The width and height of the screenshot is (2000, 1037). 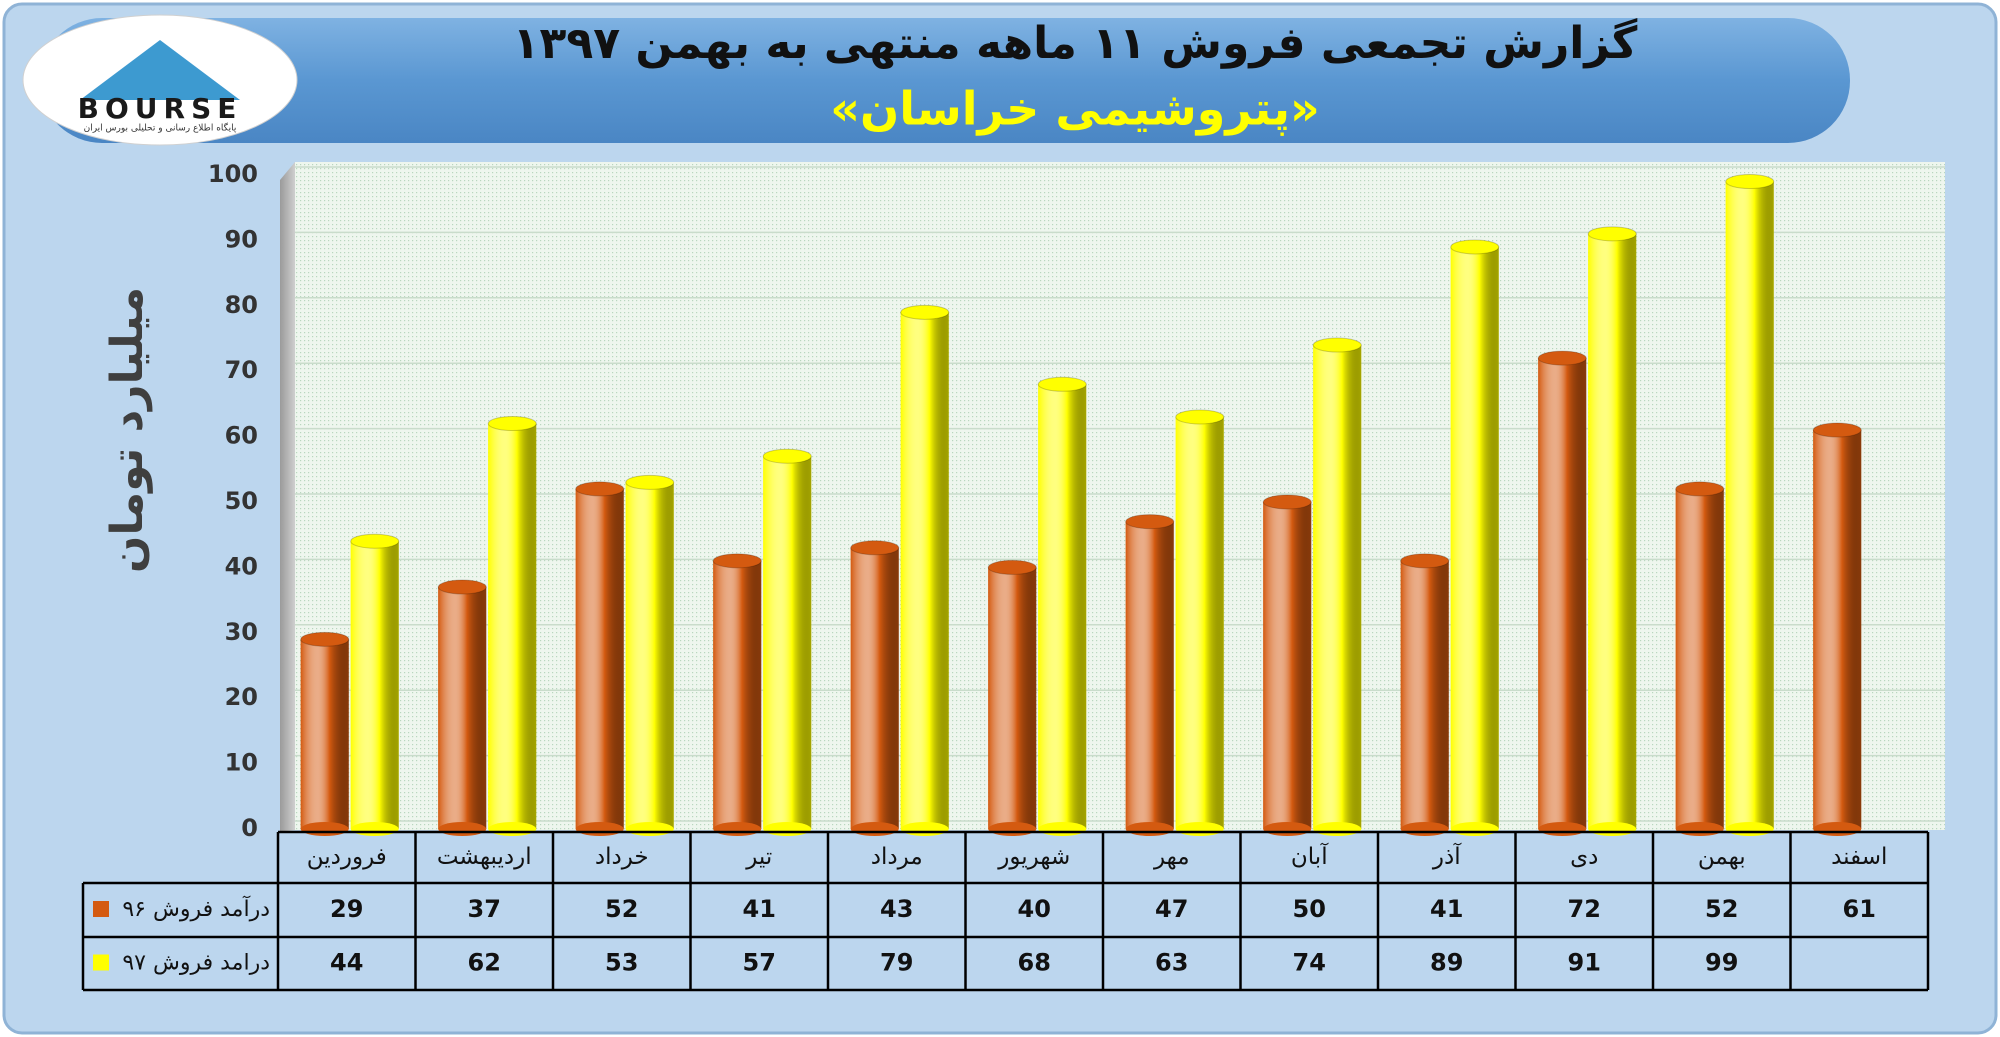 I want to click on y-tick-label: 40, so click(x=241, y=566).